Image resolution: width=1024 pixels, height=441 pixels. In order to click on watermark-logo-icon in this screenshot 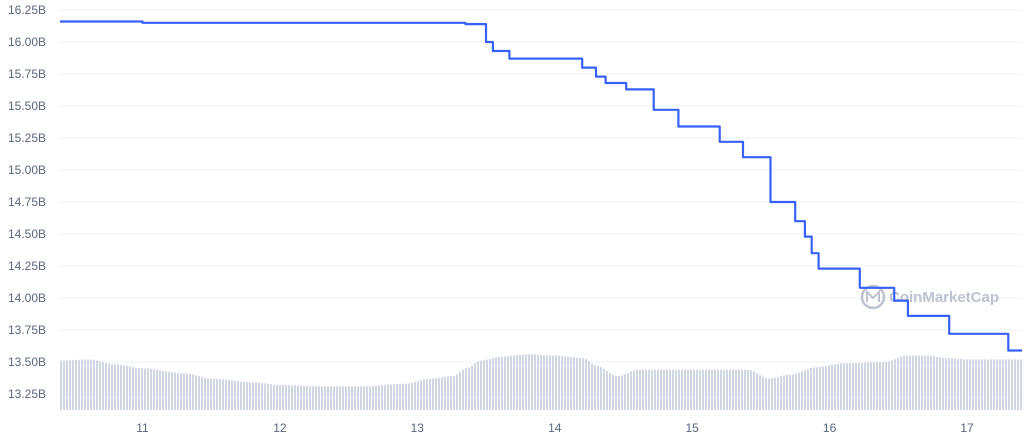, I will do `click(873, 297)`.